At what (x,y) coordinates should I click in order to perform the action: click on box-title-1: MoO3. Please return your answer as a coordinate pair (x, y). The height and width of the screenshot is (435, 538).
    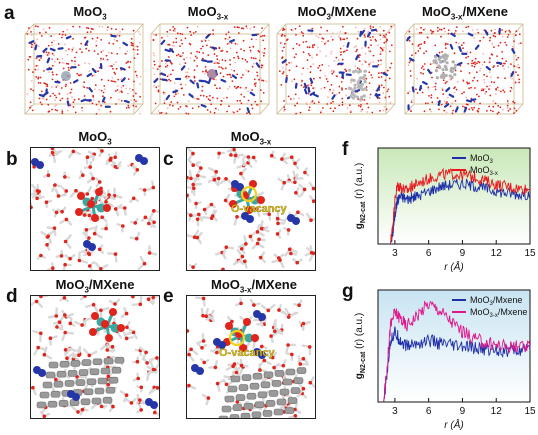
    Looking at the image, I should click on (90, 13).